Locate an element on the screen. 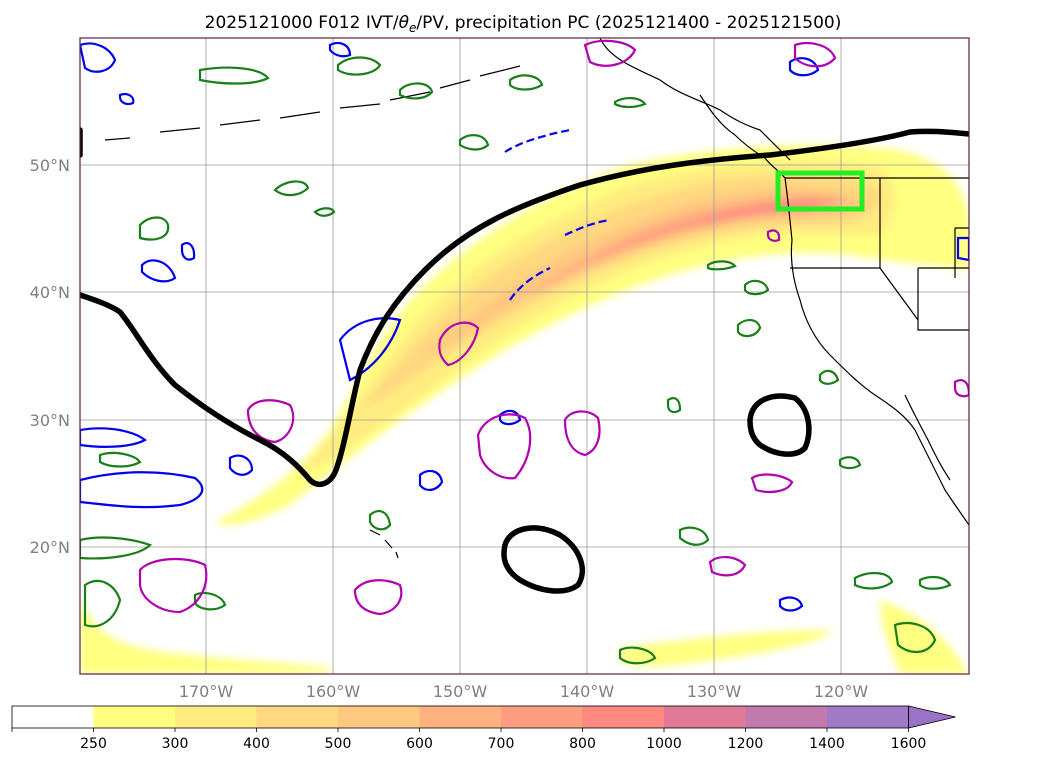 The width and height of the screenshot is (1047, 767). colorbar-tick-label: 1000 is located at coordinates (664, 744).